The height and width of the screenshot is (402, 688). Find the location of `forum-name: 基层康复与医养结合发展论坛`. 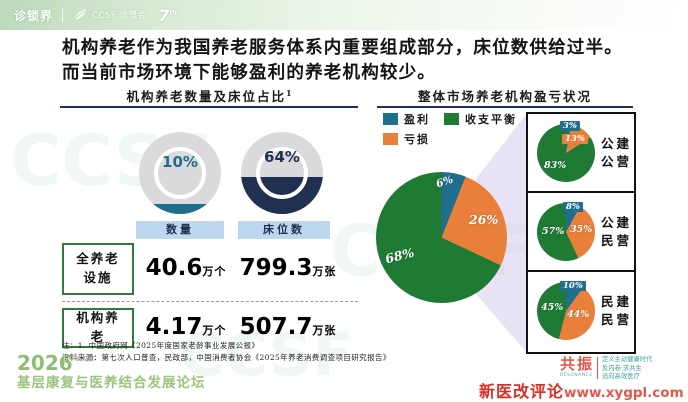

forum-name: 基层康复与医养结合发展论坛 is located at coordinates (111, 383).